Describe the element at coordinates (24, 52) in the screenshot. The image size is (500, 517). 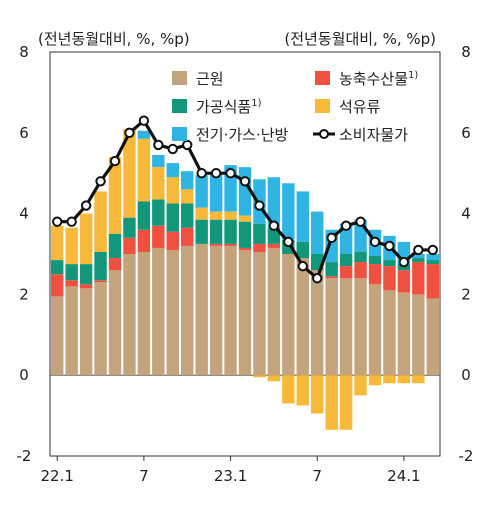
I see `y-tick-label-left: 8` at that location.